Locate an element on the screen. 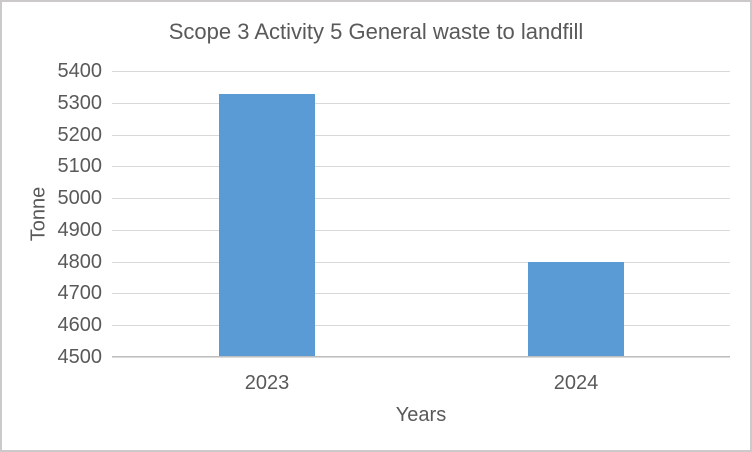 This screenshot has width=752, height=452. y-tick-label: 5300 is located at coordinates (80, 103).